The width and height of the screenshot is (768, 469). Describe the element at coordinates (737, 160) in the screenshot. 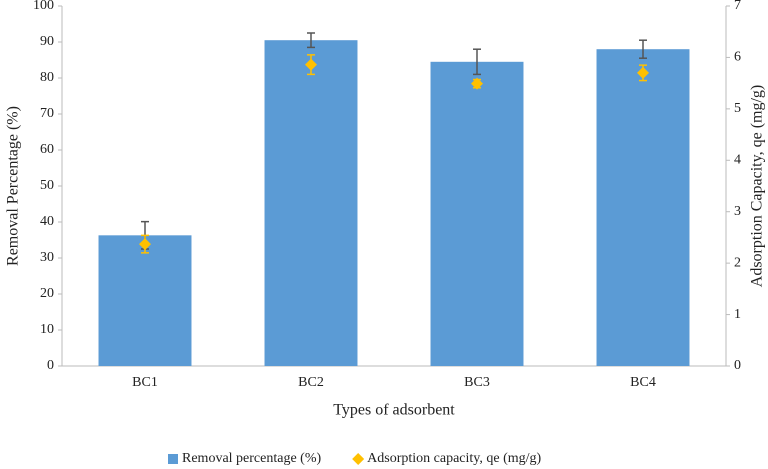

I see `y2-tick-label: 4` at that location.